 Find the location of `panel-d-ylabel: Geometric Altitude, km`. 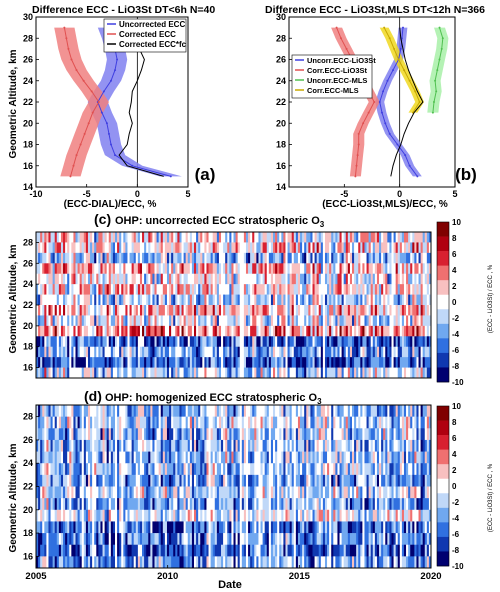

panel-d-ylabel: Geometric Altitude, km is located at coordinates (13, 497).